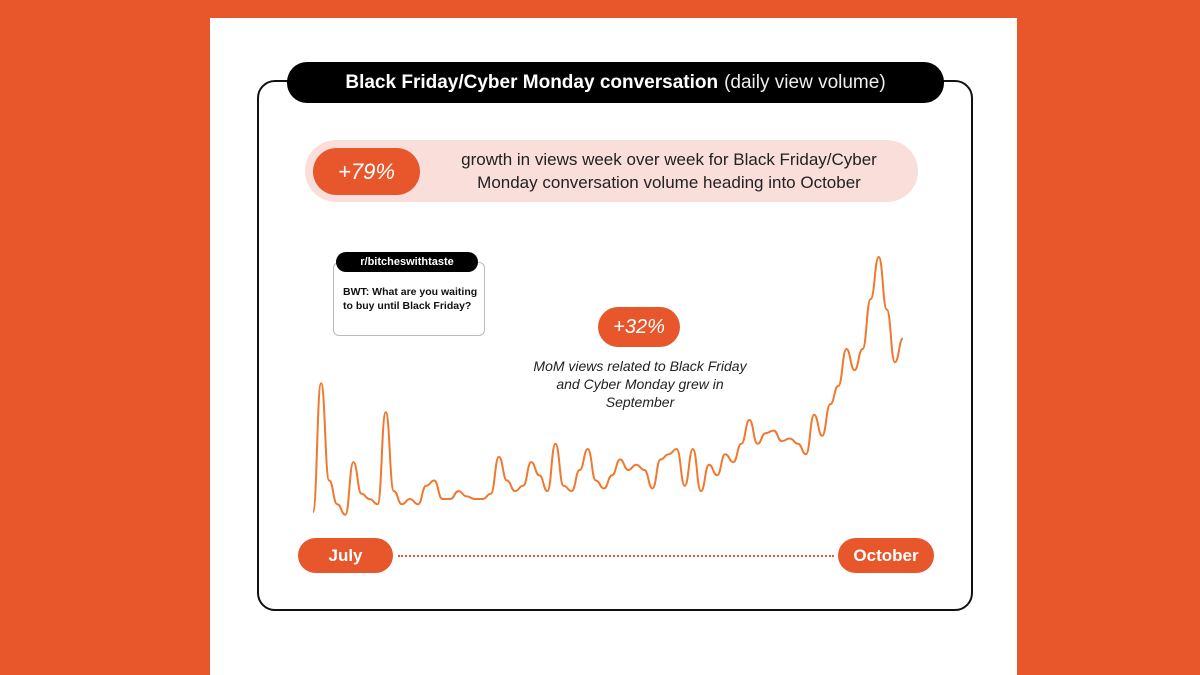 The width and height of the screenshot is (1200, 675). I want to click on wow-growth-badge: +79%, so click(366, 171).